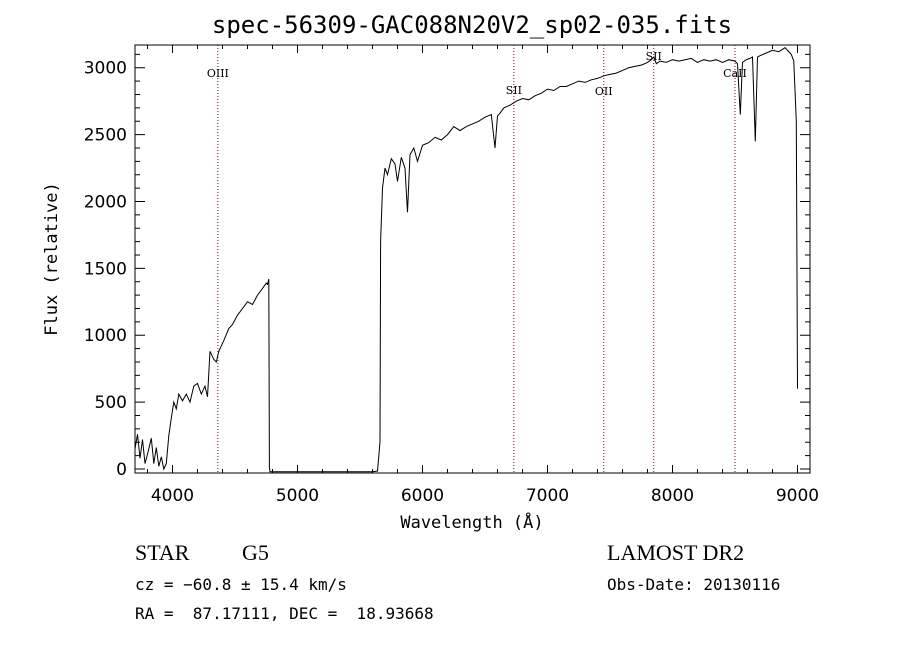  I want to click on y-axis-label: Flux (relative), so click(52, 259).